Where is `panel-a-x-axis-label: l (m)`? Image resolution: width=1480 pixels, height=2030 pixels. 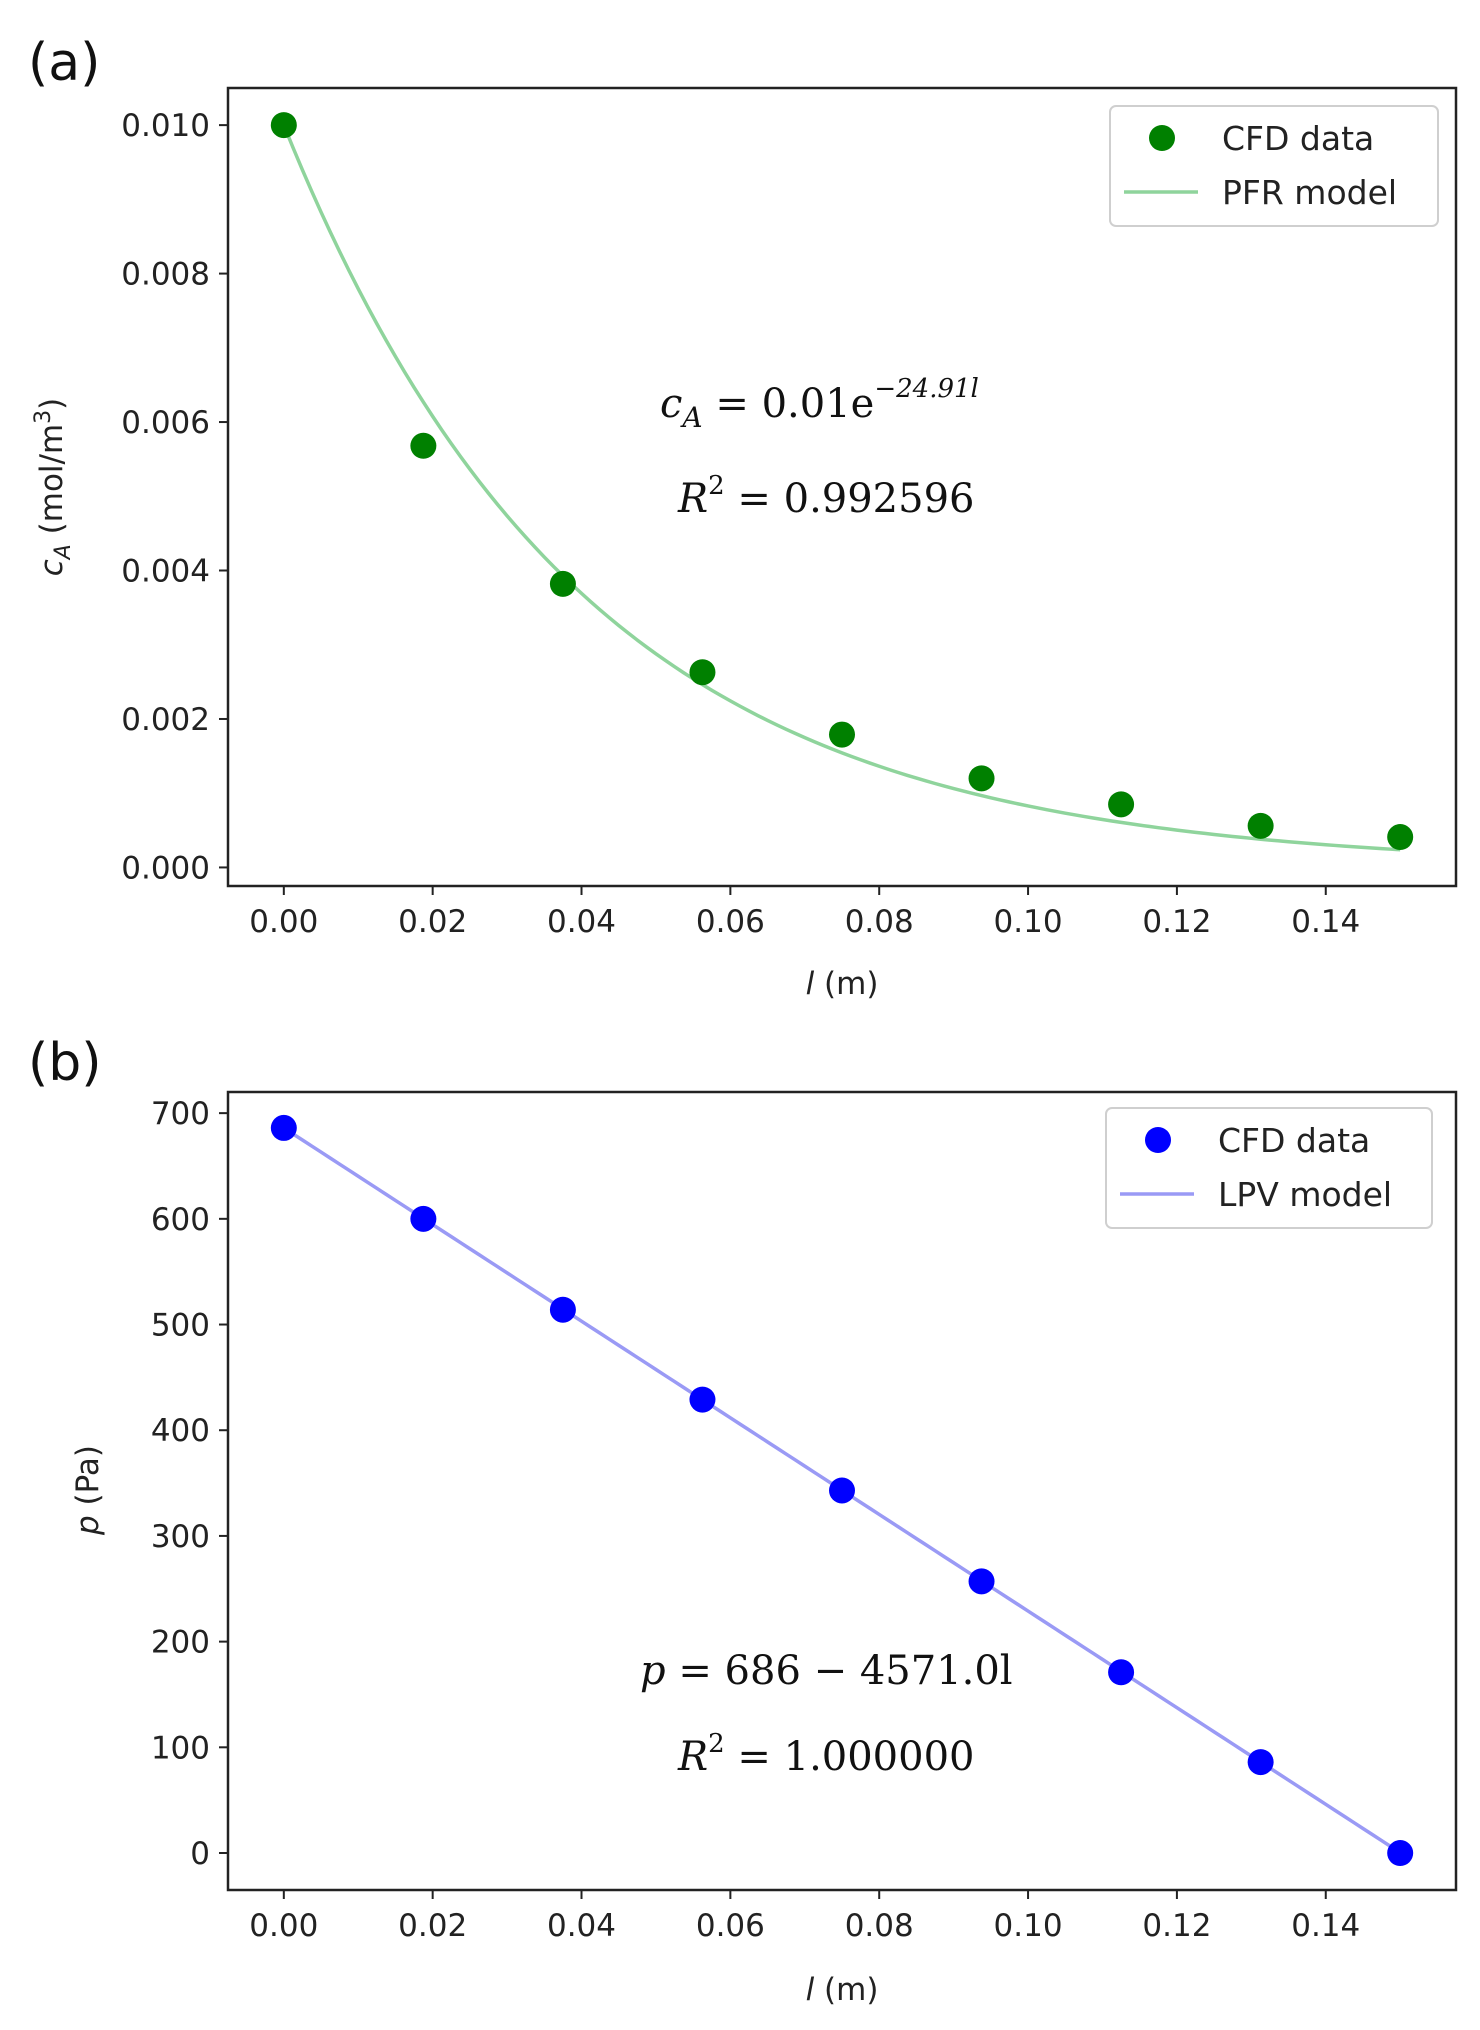
panel-a-x-axis-label: l (m) is located at coordinates (842, 984).